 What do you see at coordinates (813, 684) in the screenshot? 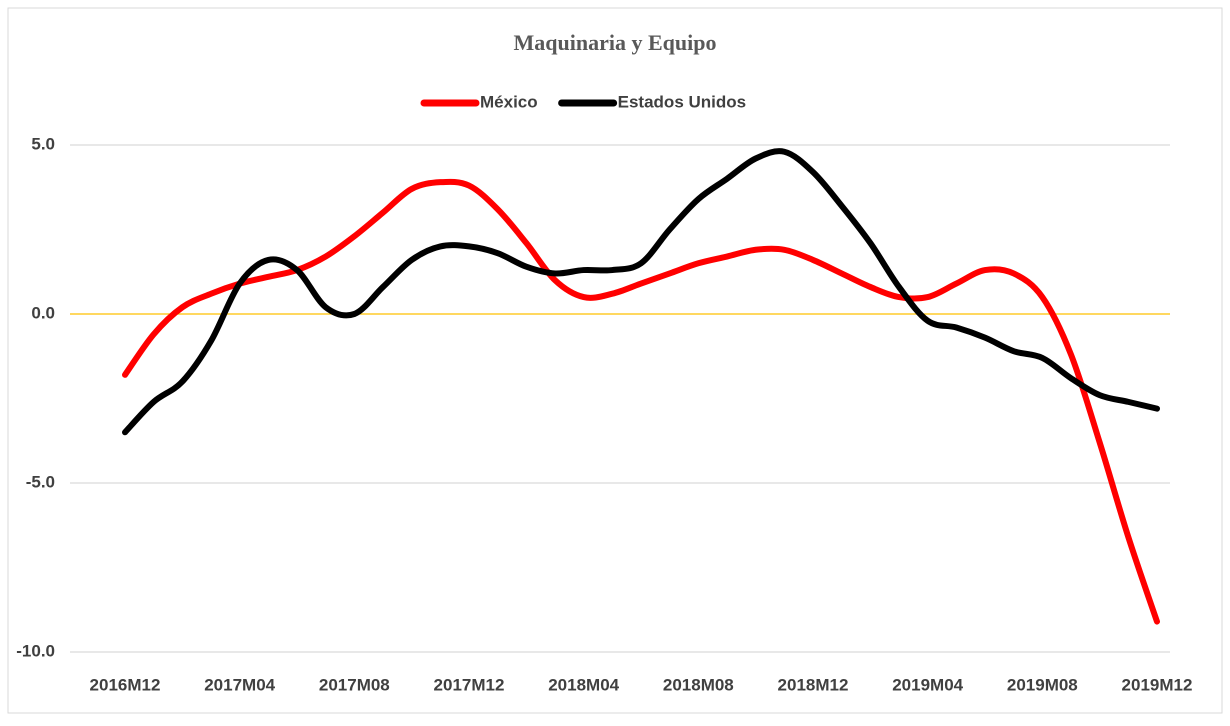
I see `x-tick-label: 2018M12` at bounding box center [813, 684].